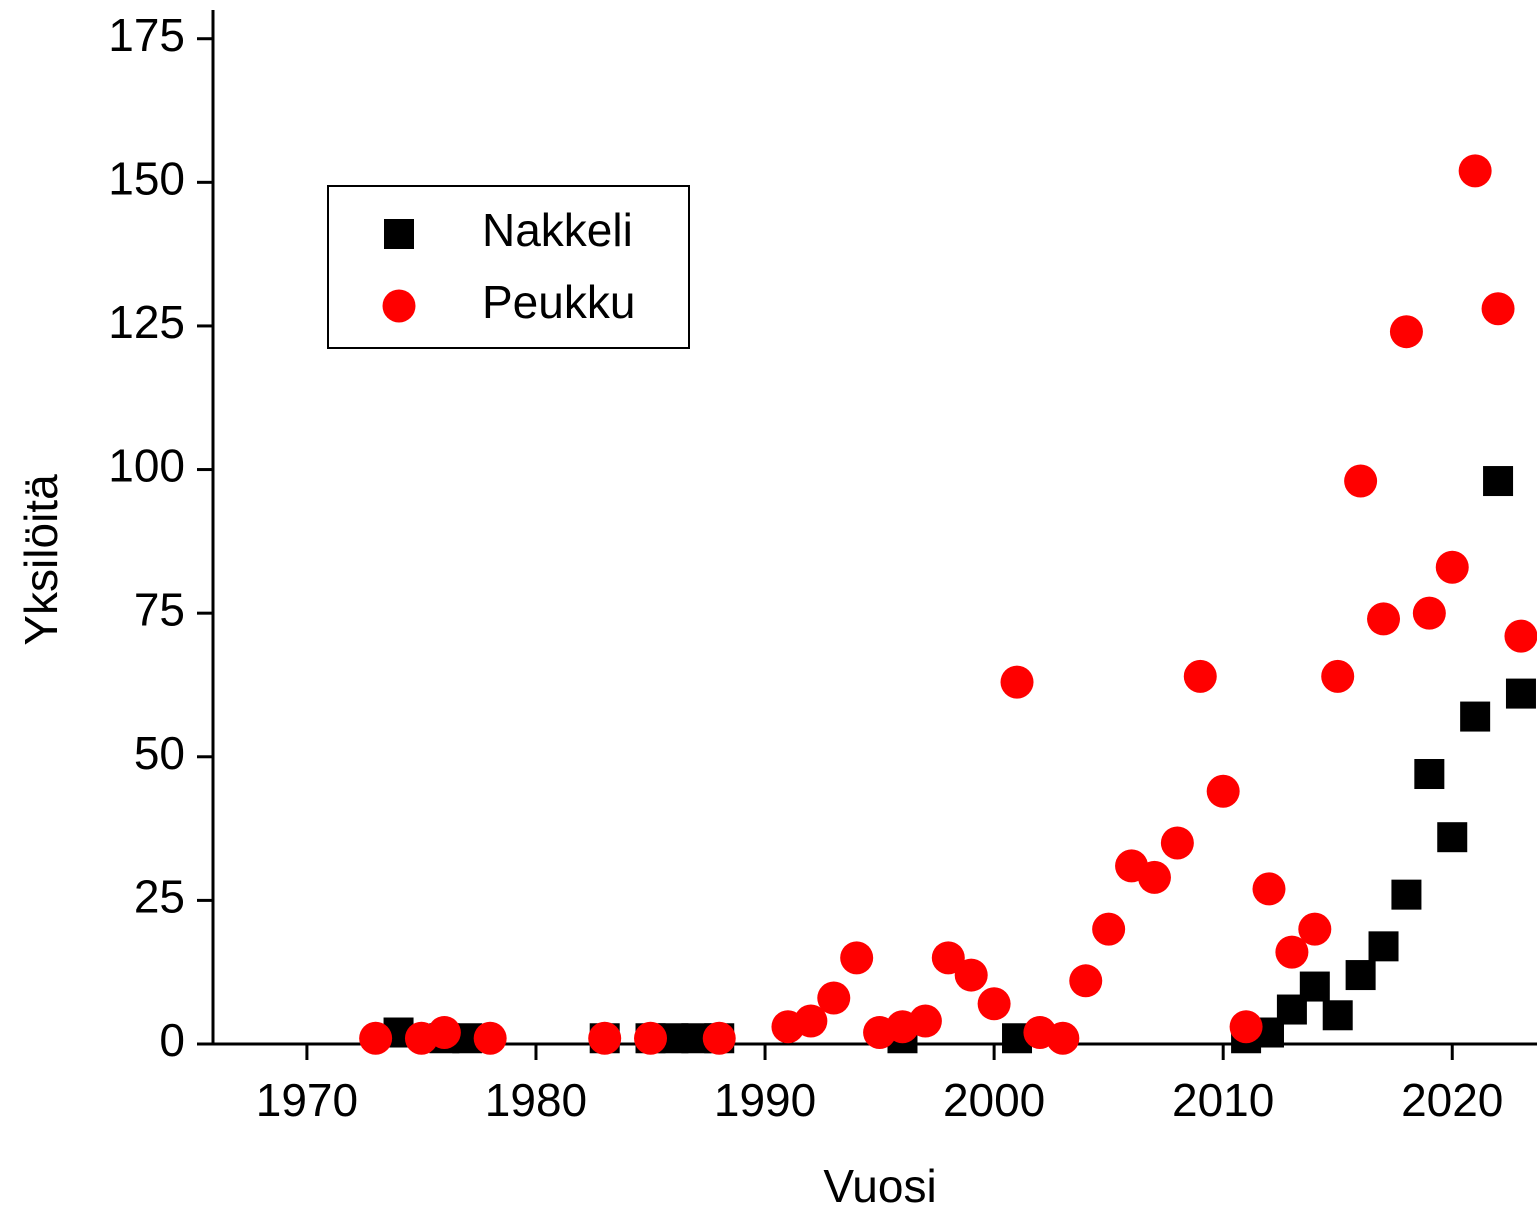  Describe the element at coordinates (159, 897) in the screenshot. I see `y-tick-label: 25` at that location.